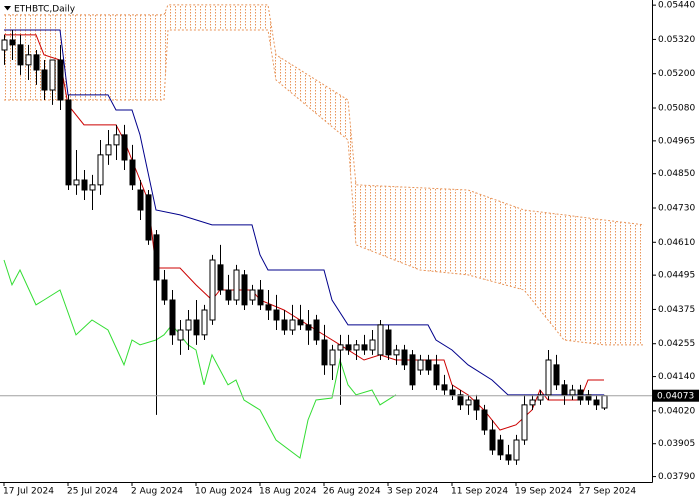  I want to click on chart-title: ETHBTC,Daily, so click(45, 10).